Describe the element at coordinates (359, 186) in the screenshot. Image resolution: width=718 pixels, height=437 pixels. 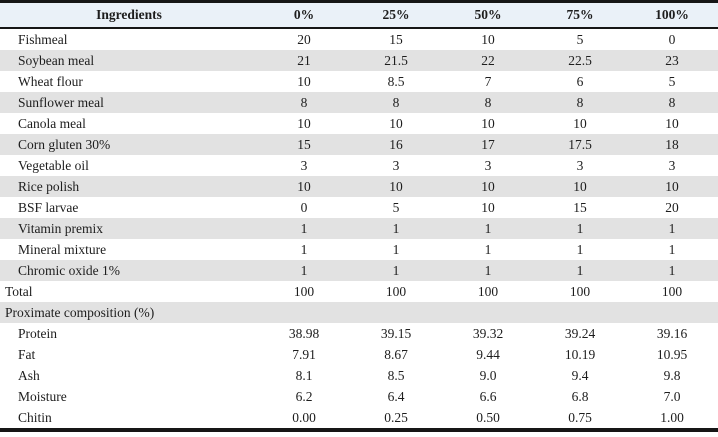
I see `table-row: Rice polish 10 10 10 10 10` at that location.